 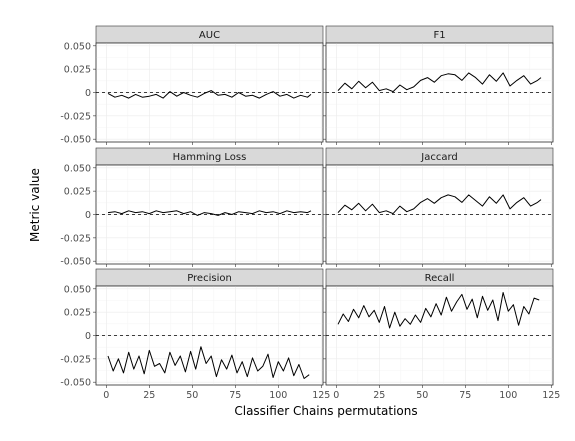 I want to click on panel-title: Recall, so click(x=440, y=278).